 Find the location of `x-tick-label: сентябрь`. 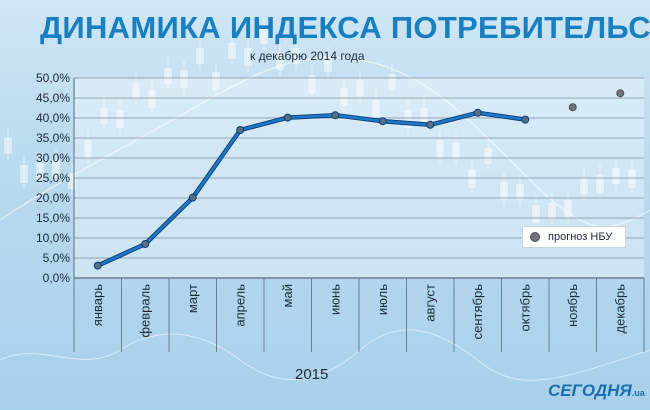

x-tick-label: сентябрь is located at coordinates (477, 312).